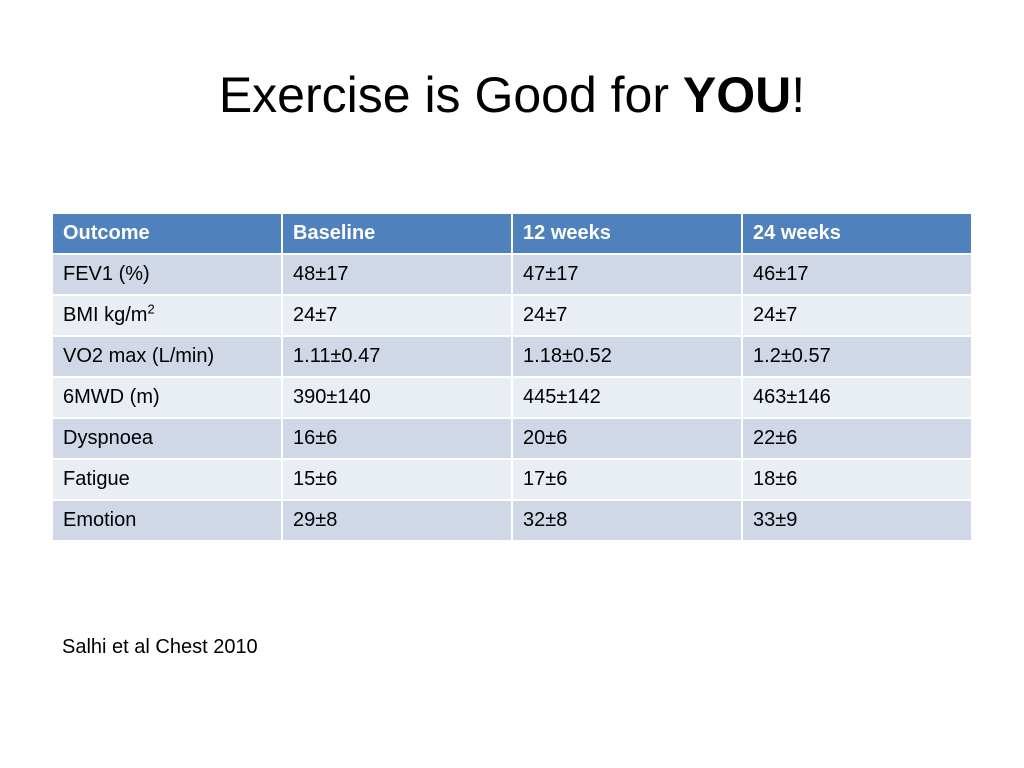  What do you see at coordinates (167, 520) in the screenshot?
I see `outcome-cell: Emotion` at bounding box center [167, 520].